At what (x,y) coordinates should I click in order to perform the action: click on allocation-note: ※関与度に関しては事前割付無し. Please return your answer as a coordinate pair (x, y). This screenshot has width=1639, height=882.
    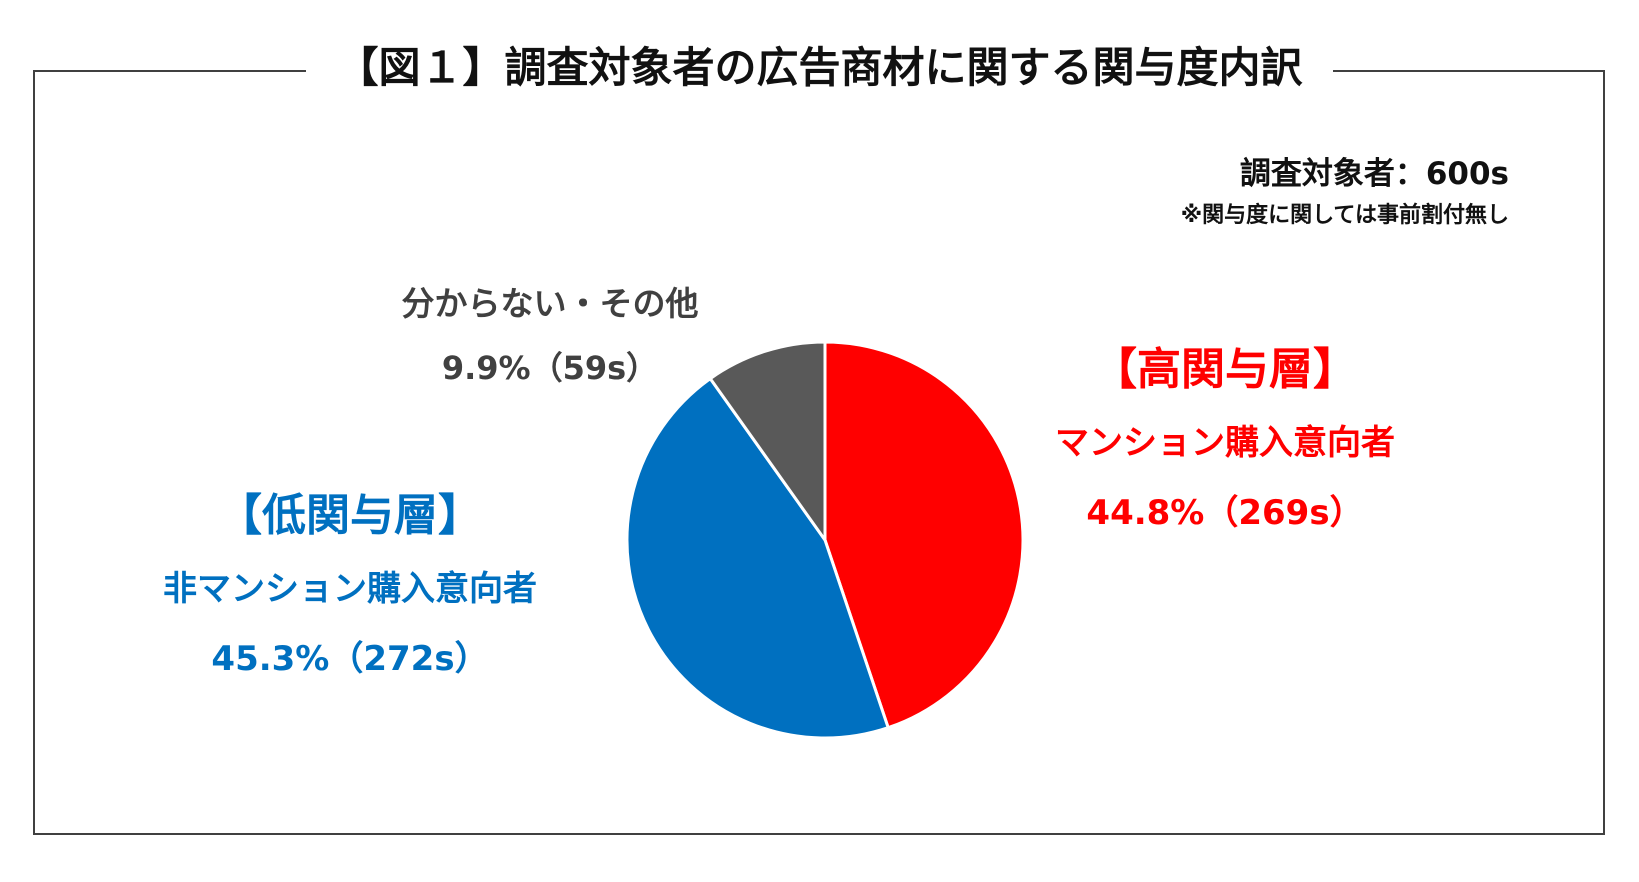
    Looking at the image, I should click on (1344, 215).